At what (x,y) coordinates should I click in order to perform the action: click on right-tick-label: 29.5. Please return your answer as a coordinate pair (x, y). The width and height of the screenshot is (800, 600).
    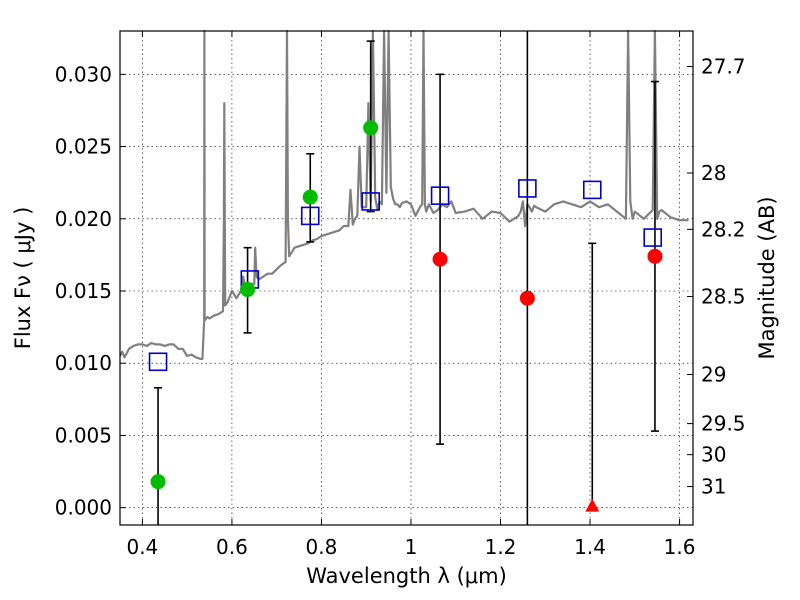
    Looking at the image, I should click on (723, 424).